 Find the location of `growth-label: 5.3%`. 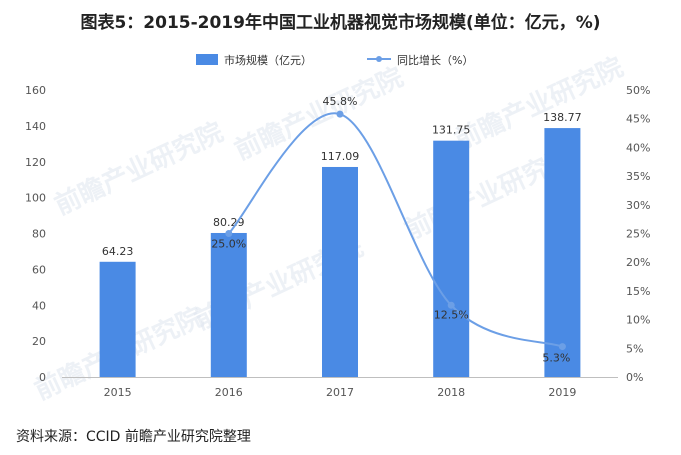

growth-label: 5.3% is located at coordinates (556, 358).